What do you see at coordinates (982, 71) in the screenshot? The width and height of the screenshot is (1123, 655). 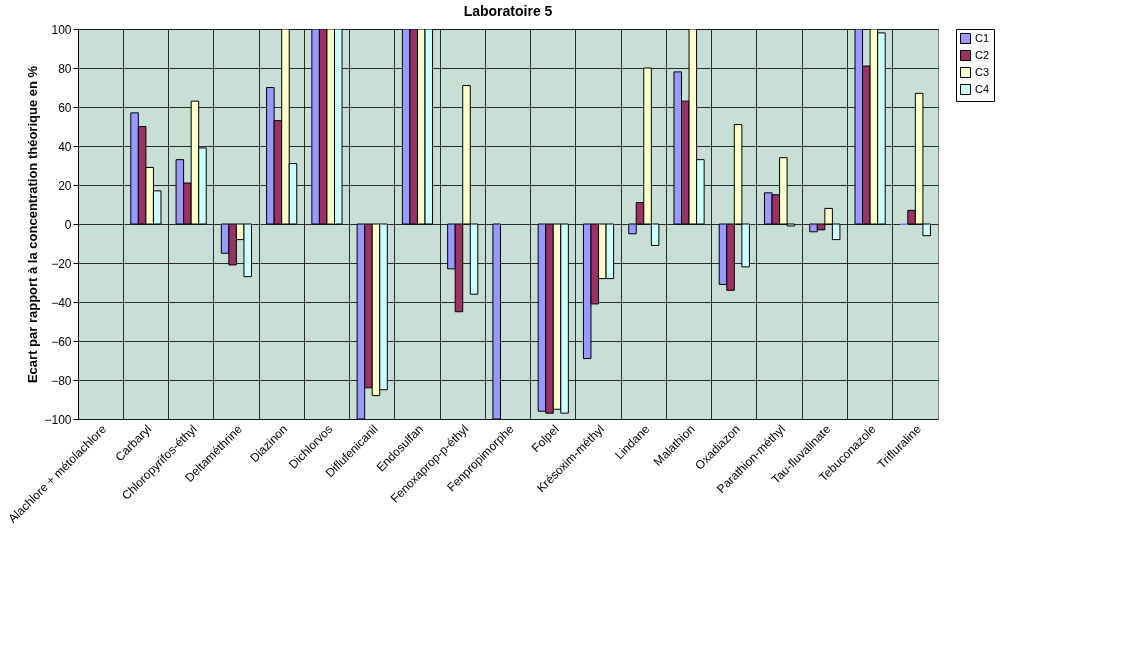 I see `legend-label: C3` at bounding box center [982, 71].